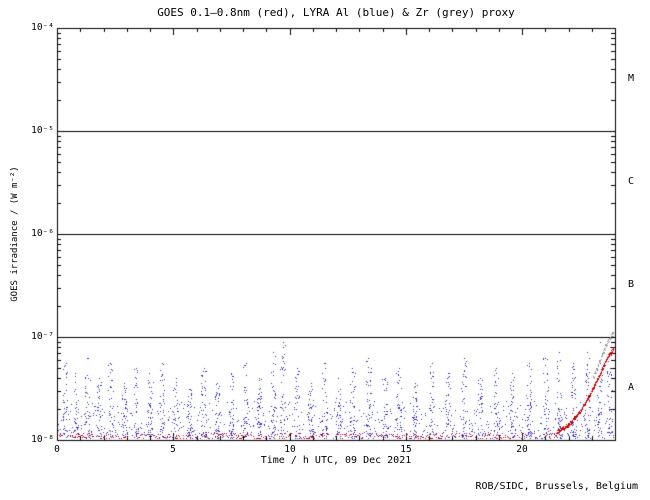  I want to click on x-axis-label: Time / h UTC, 09 Dec 2021, so click(336, 460).